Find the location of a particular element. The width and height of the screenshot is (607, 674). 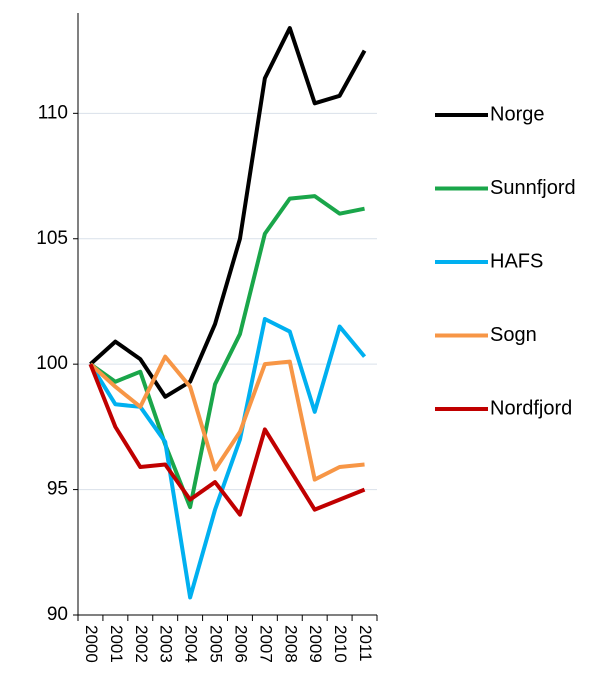

y-tick-label: 105 is located at coordinates (52, 238).